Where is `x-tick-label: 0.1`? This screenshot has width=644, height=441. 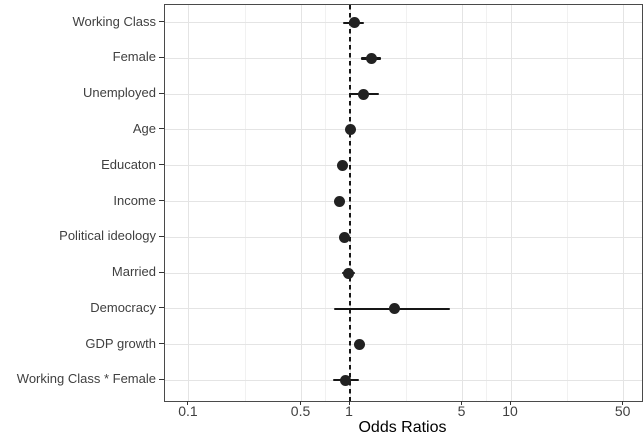 x-tick-label: 0.1 is located at coordinates (188, 411).